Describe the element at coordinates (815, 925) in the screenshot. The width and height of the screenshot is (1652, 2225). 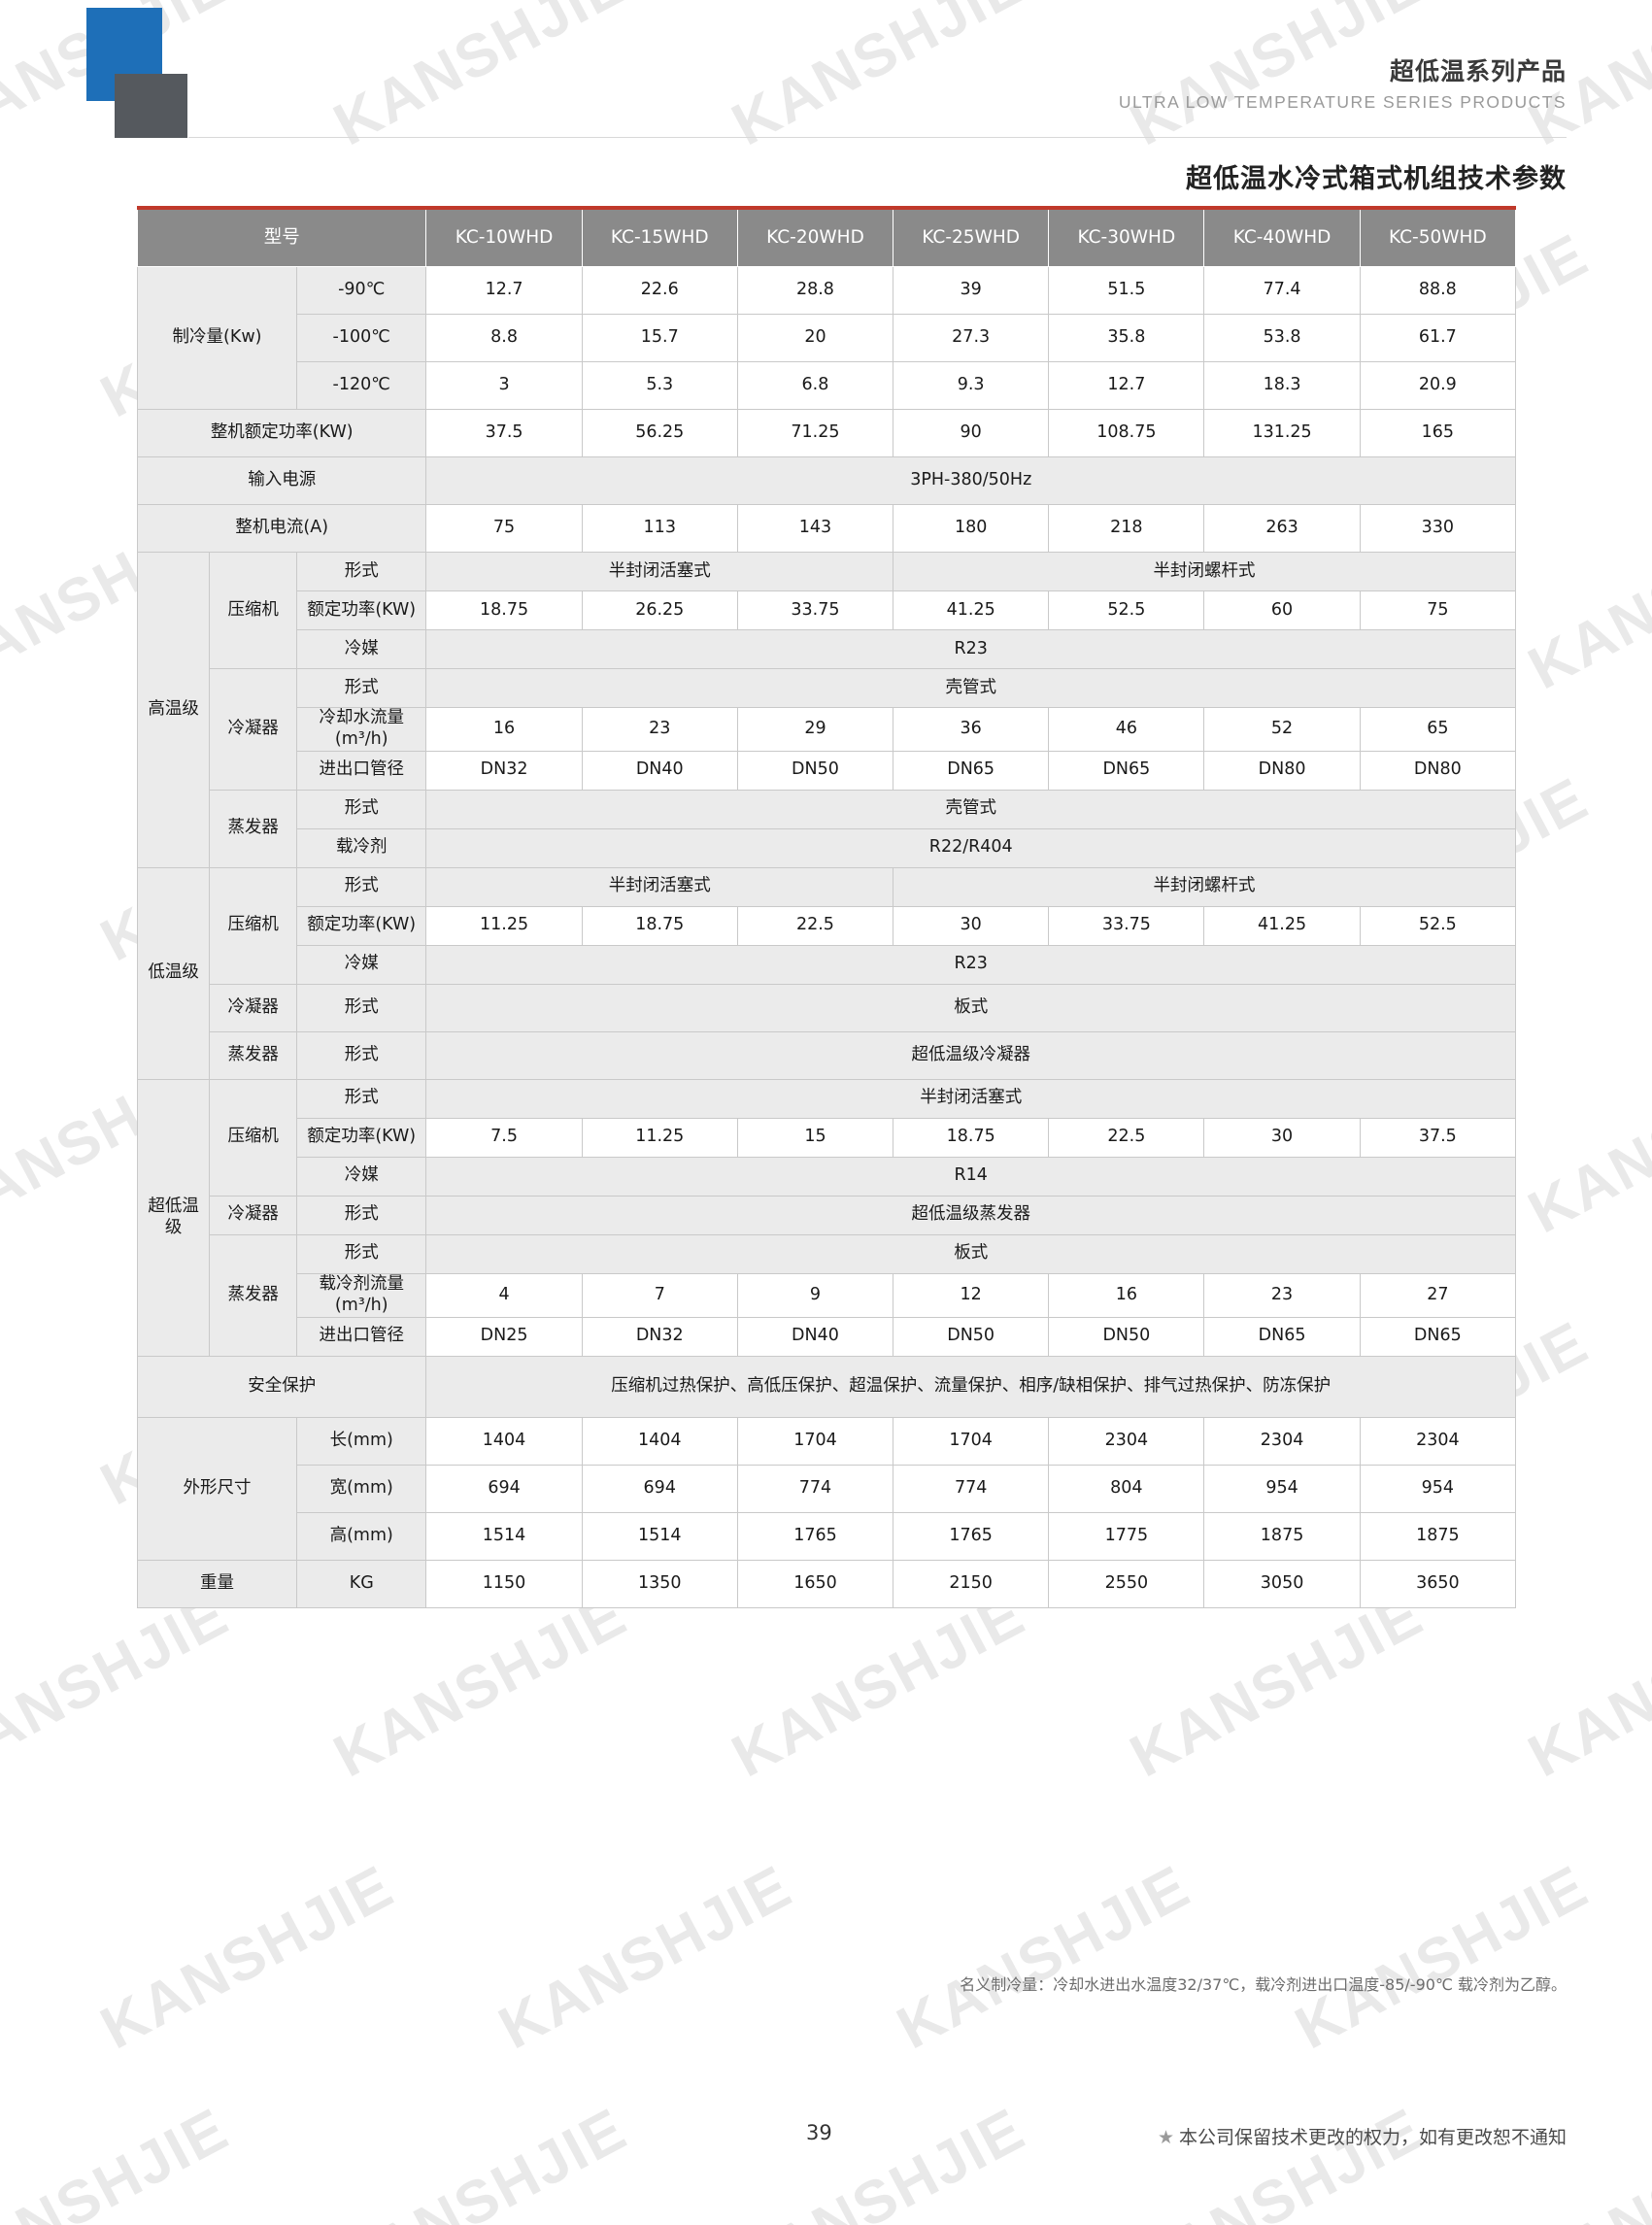
I see `cell-lscp-2: 22.5` at that location.